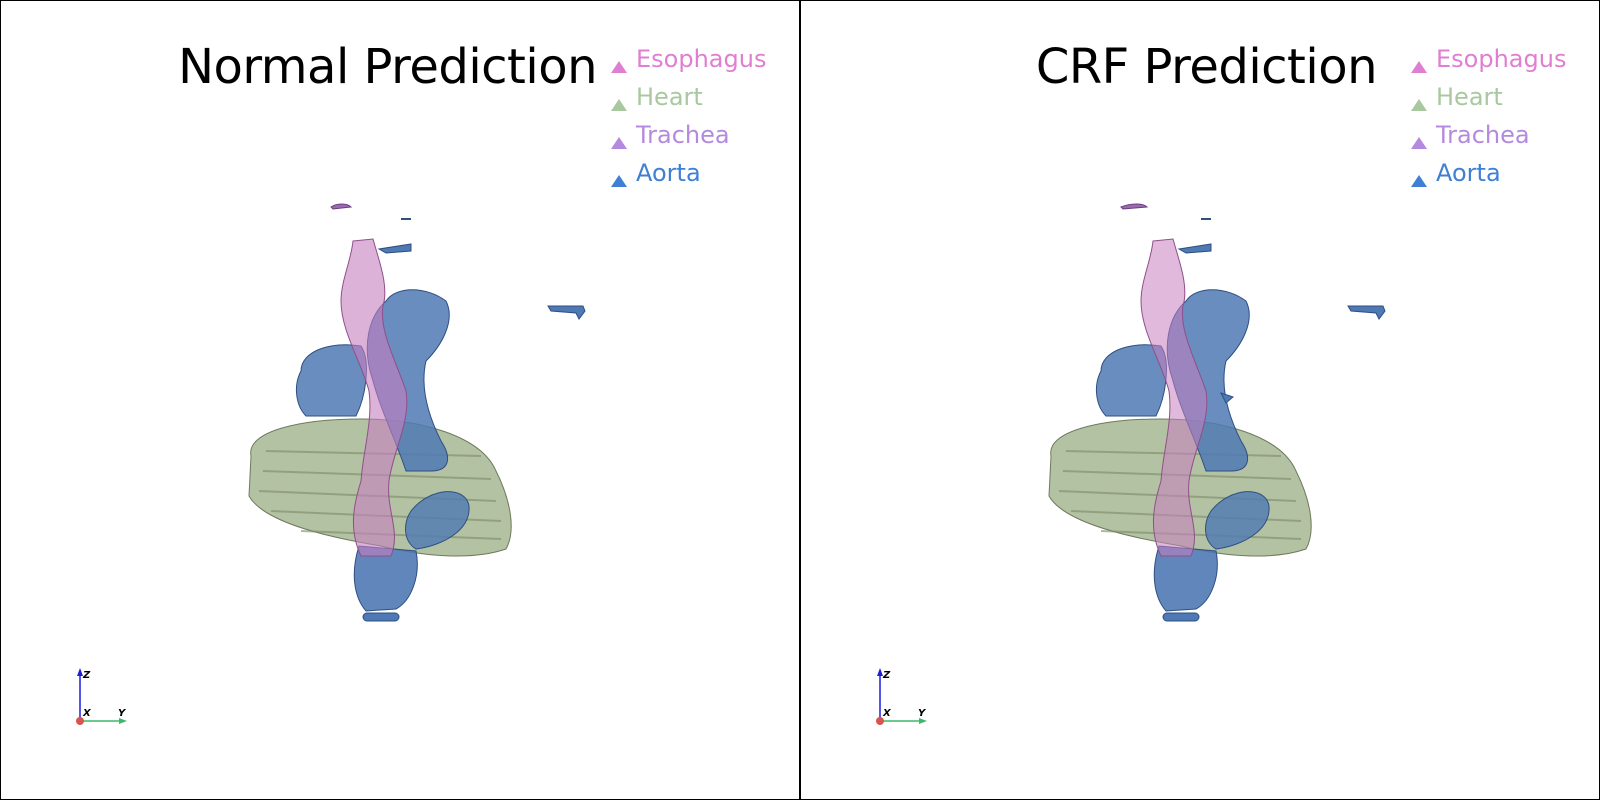  Describe the element at coordinates (387, 67) in the screenshot. I see `panel-title: Normal Prediction` at that location.